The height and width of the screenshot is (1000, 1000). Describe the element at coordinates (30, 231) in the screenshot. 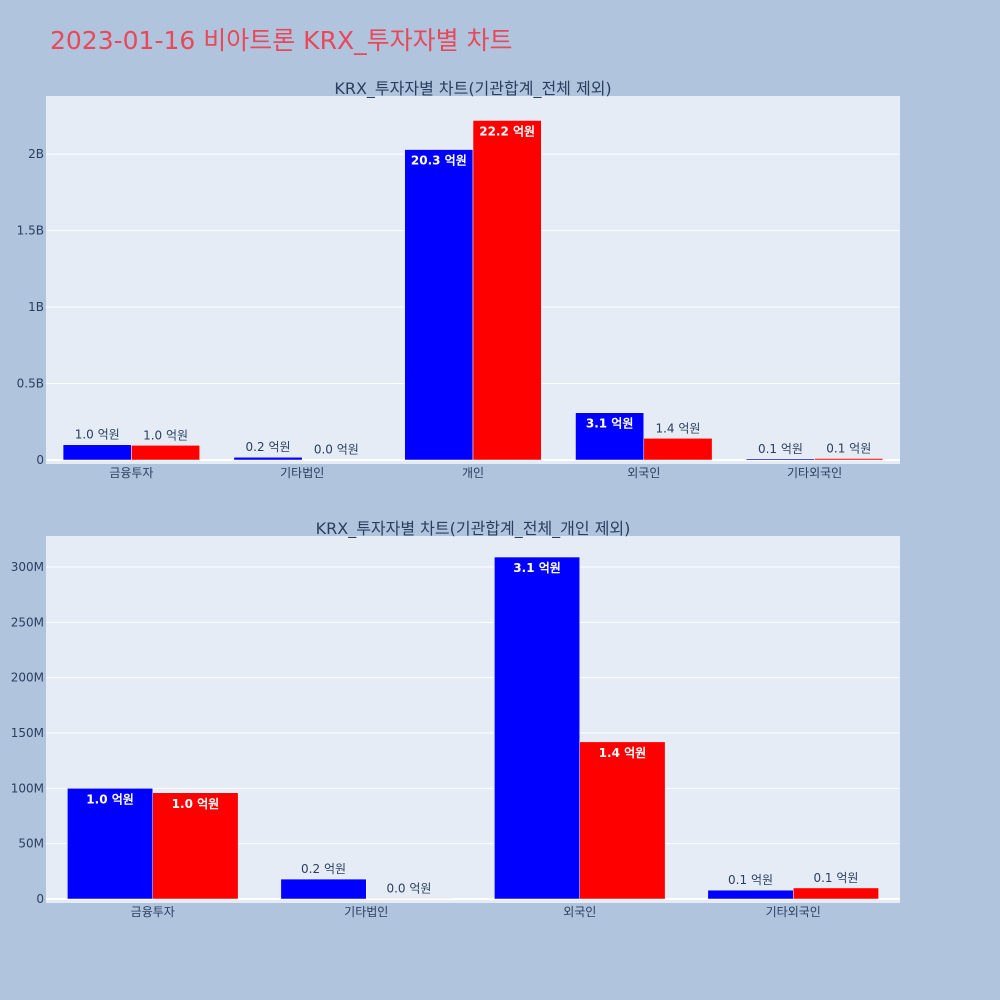

I see `y-tick-label: 1.5B` at that location.